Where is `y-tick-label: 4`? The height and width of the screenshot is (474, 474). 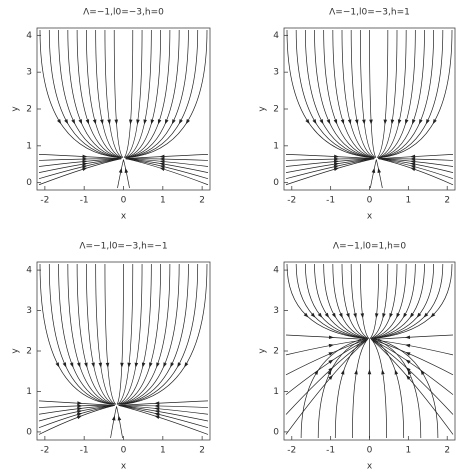
y-tick-label: 4 is located at coordinates (29, 36).